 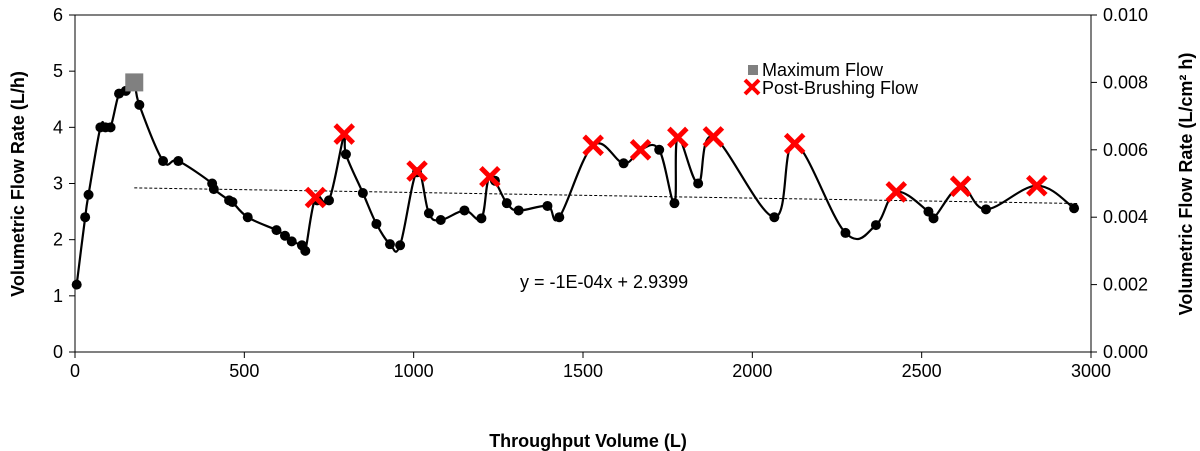 What do you see at coordinates (1125, 150) in the screenshot?
I see `y2-tick-label: 0.006` at bounding box center [1125, 150].